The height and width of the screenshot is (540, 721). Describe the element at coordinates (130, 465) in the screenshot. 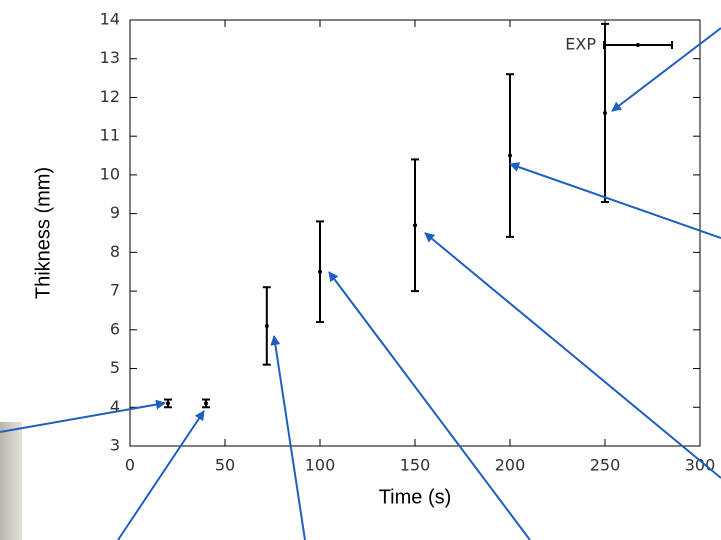

I see `x-tick-label: 0` at that location.